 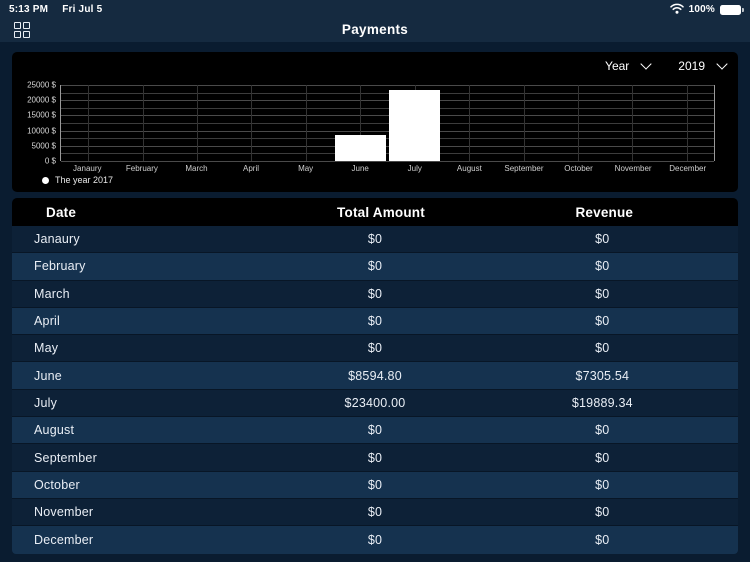 I want to click on status-time: 5:13 PM, so click(x=29, y=9).